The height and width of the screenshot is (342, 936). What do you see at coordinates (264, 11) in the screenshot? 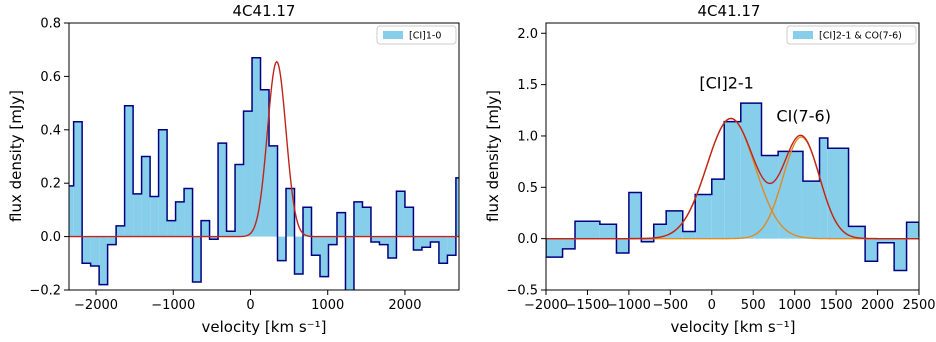
I see `chart-left-title: 4C41.17` at bounding box center [264, 11].